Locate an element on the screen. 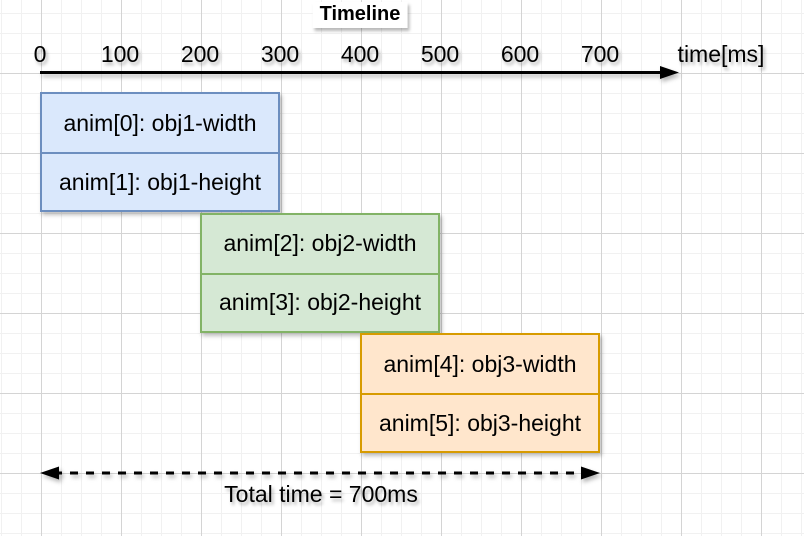  anim-bar-label: anim[3]: obj2-height is located at coordinates (319, 302).